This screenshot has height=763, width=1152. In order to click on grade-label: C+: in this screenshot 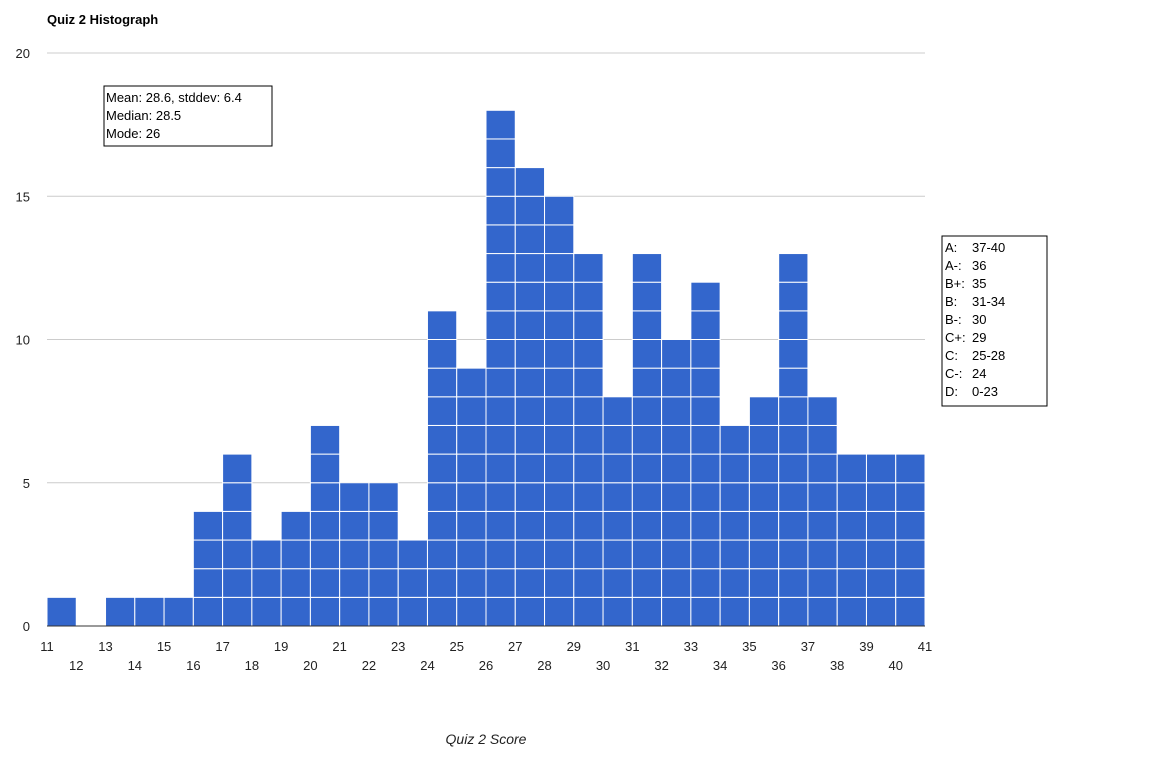, I will do `click(955, 337)`.